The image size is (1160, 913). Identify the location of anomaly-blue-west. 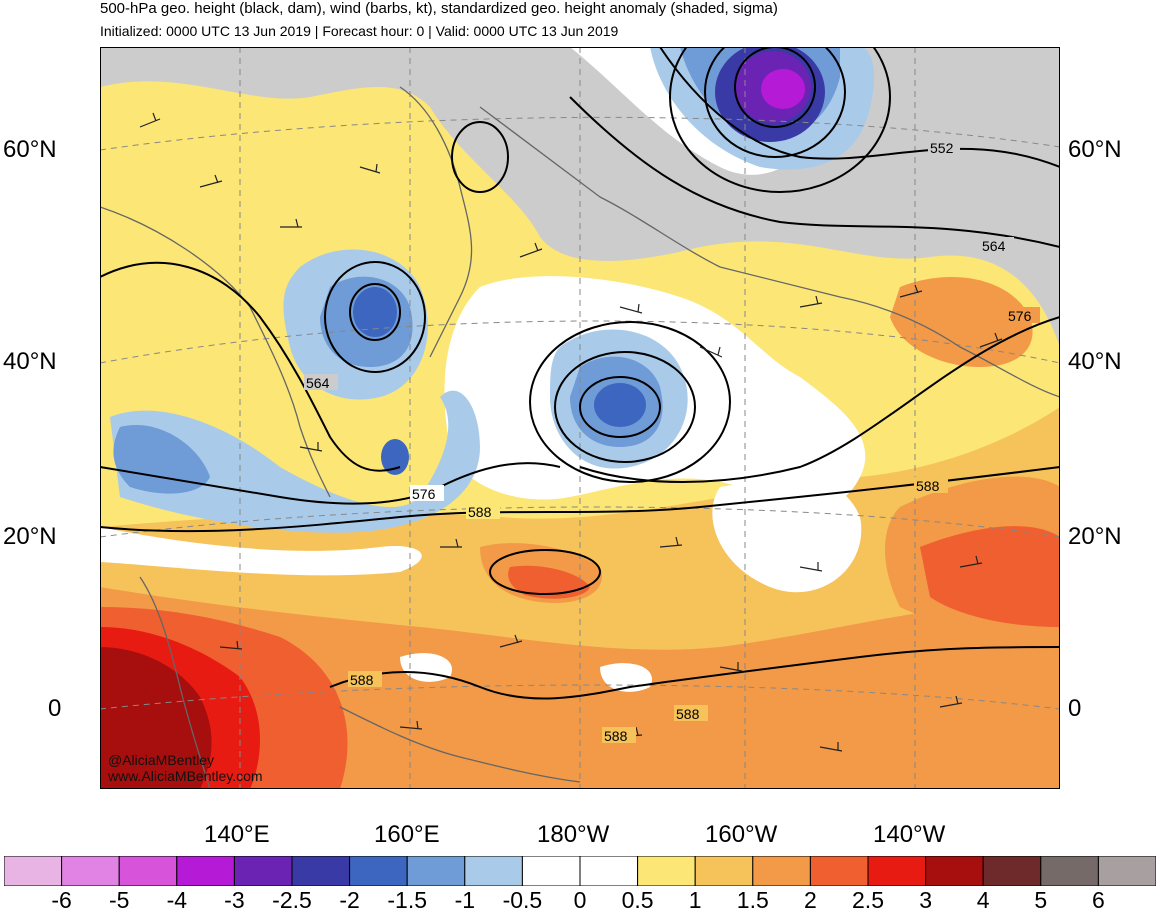
(161, 459).